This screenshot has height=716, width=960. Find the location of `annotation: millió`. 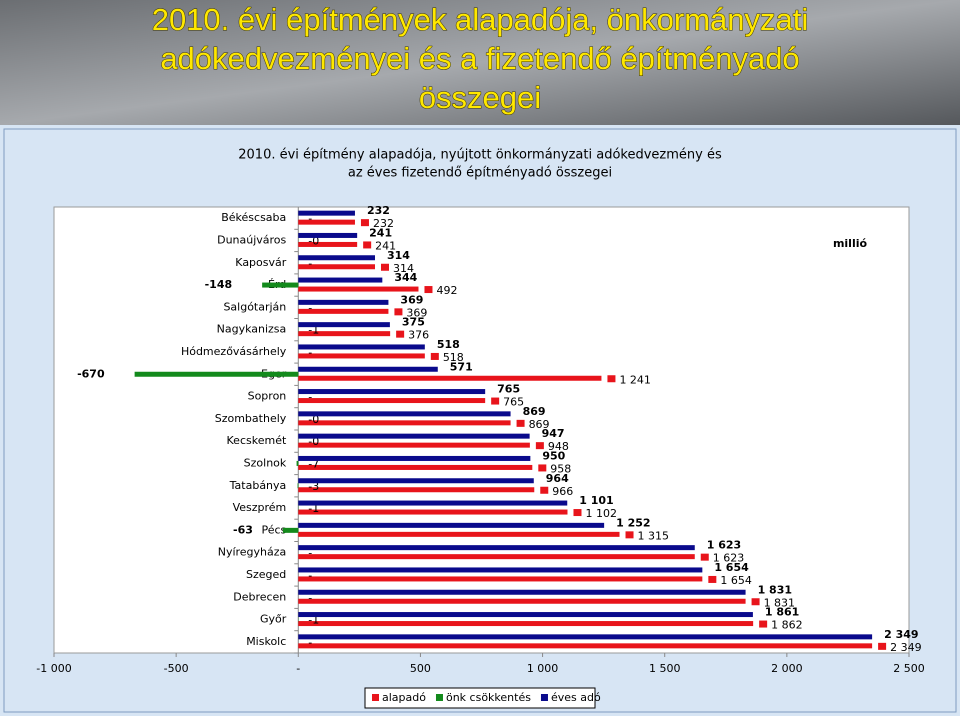

annotation: millió is located at coordinates (850, 243).